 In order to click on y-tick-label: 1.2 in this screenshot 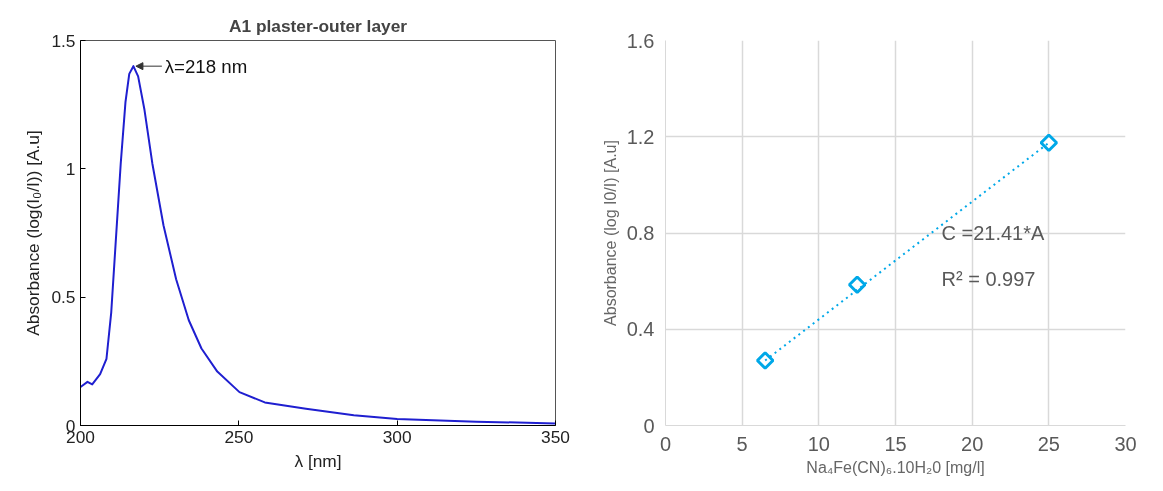, I will do `click(640, 136)`.